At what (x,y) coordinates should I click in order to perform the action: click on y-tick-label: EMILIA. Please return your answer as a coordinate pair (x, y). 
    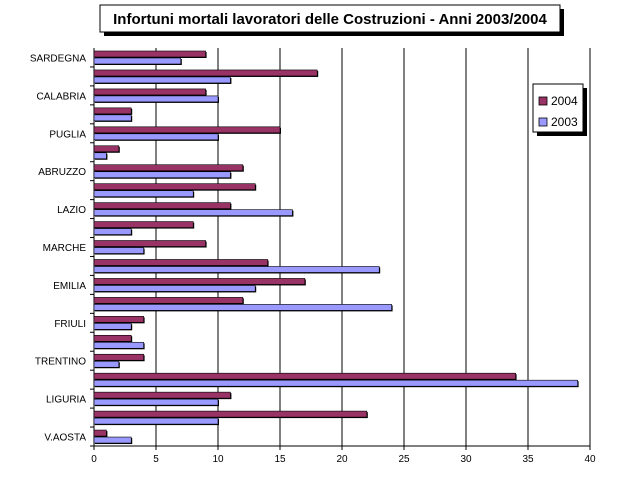
    Looking at the image, I should click on (69, 286).